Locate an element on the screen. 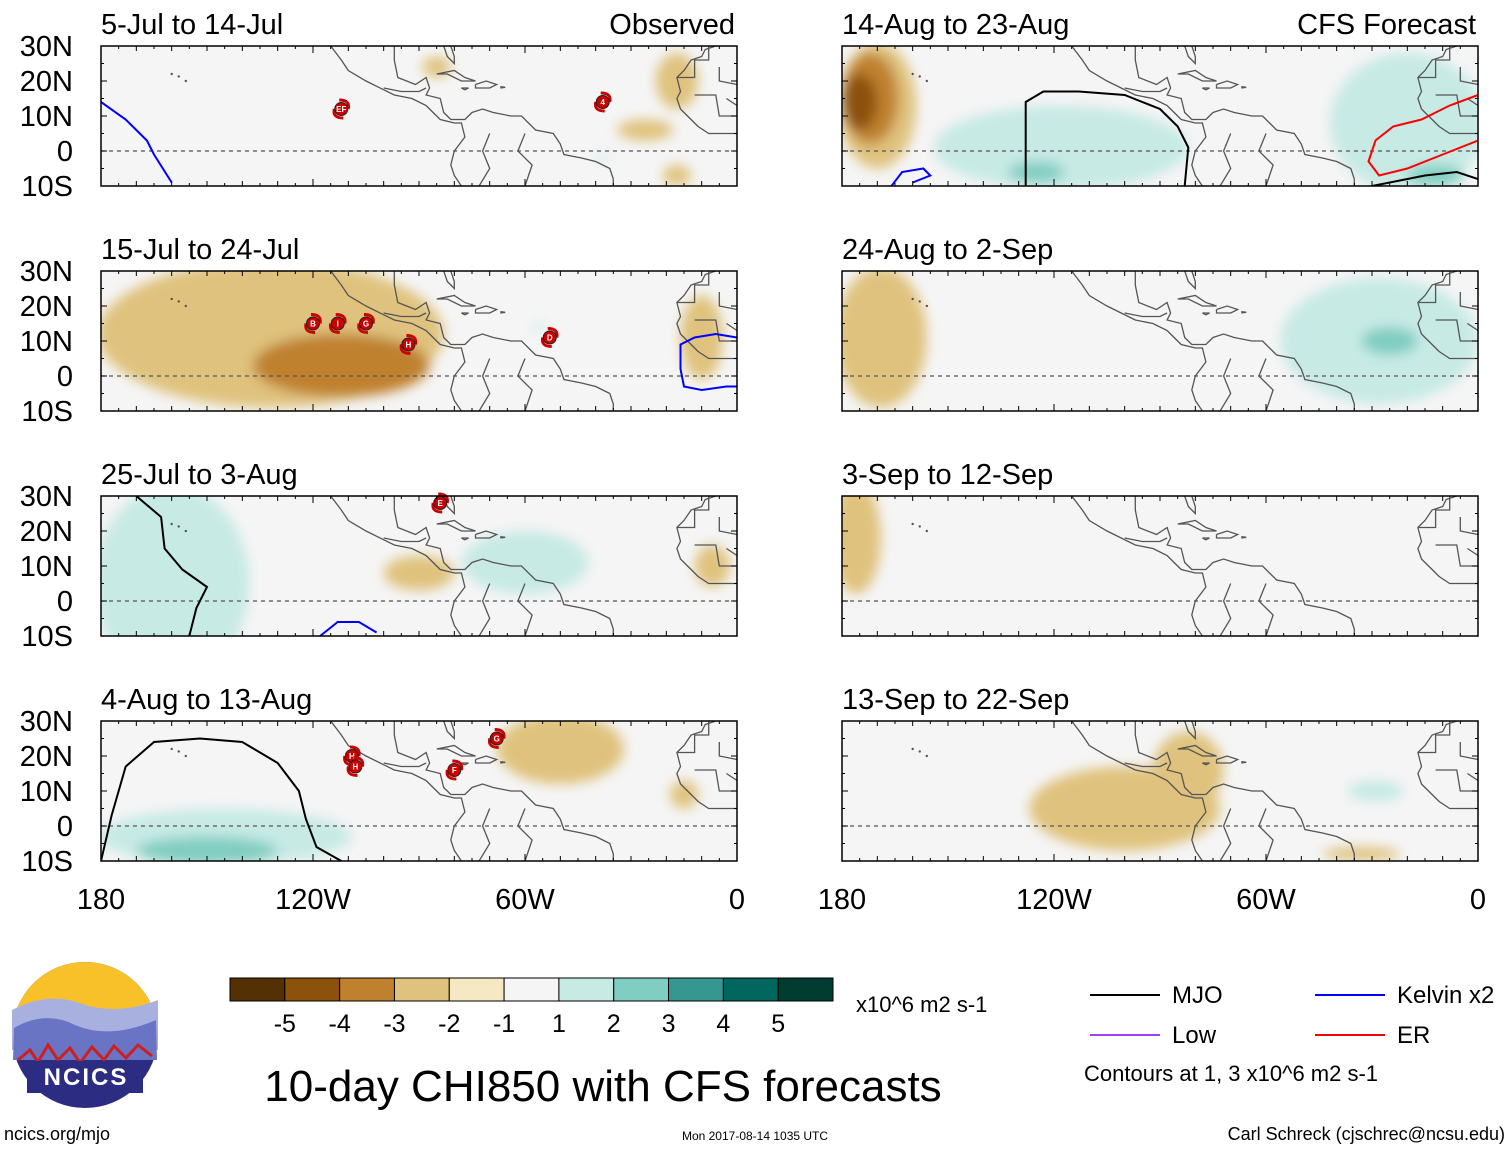 Image resolution: width=1510 pixels, height=1149 pixels. colorbar-tick-label: 2 is located at coordinates (614, 1024).